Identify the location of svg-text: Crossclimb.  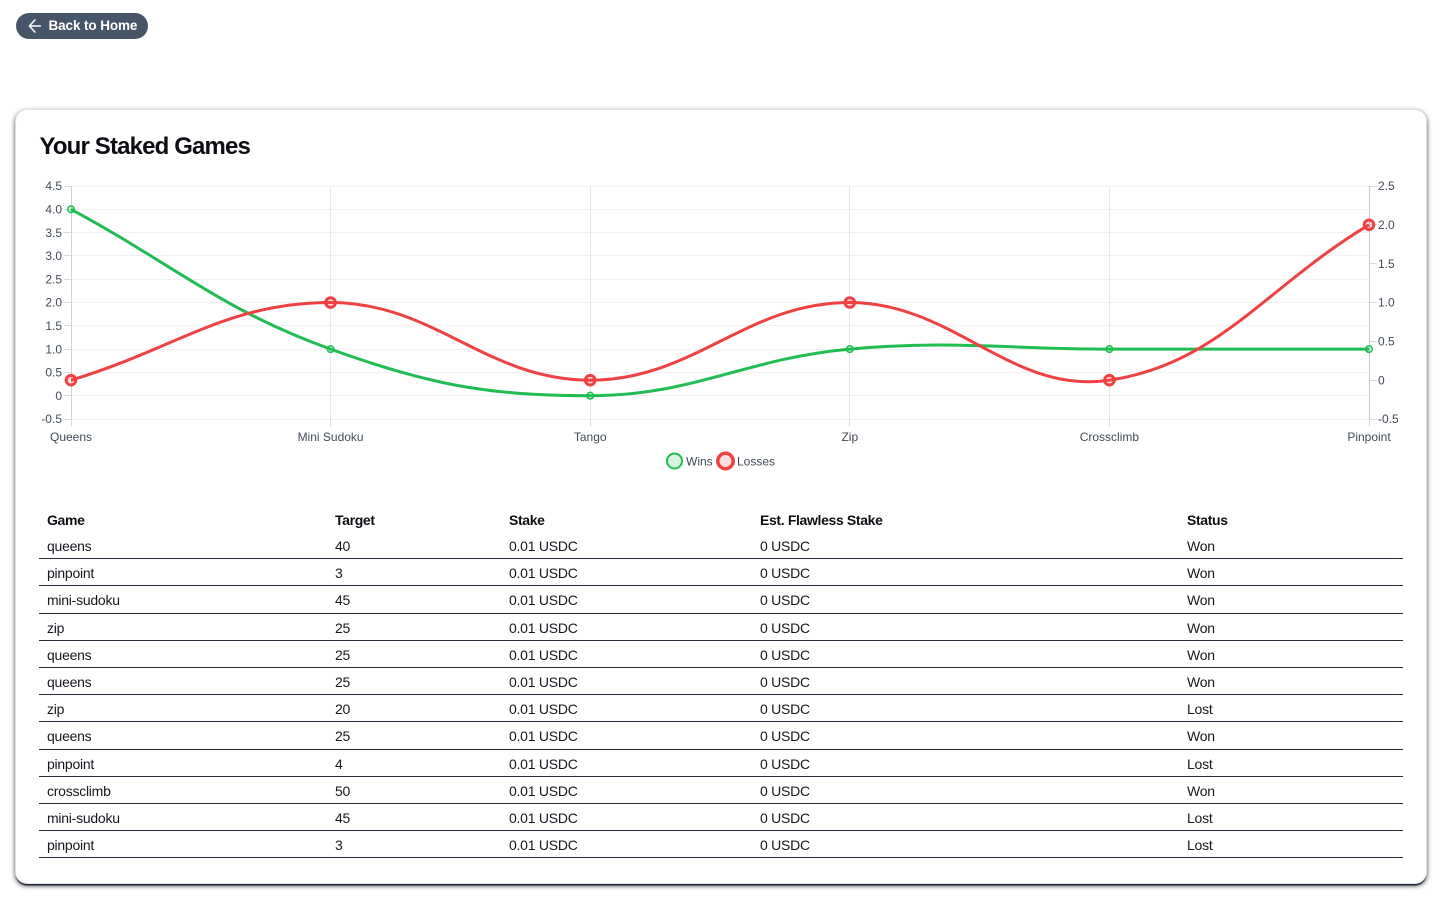
(1110, 437).